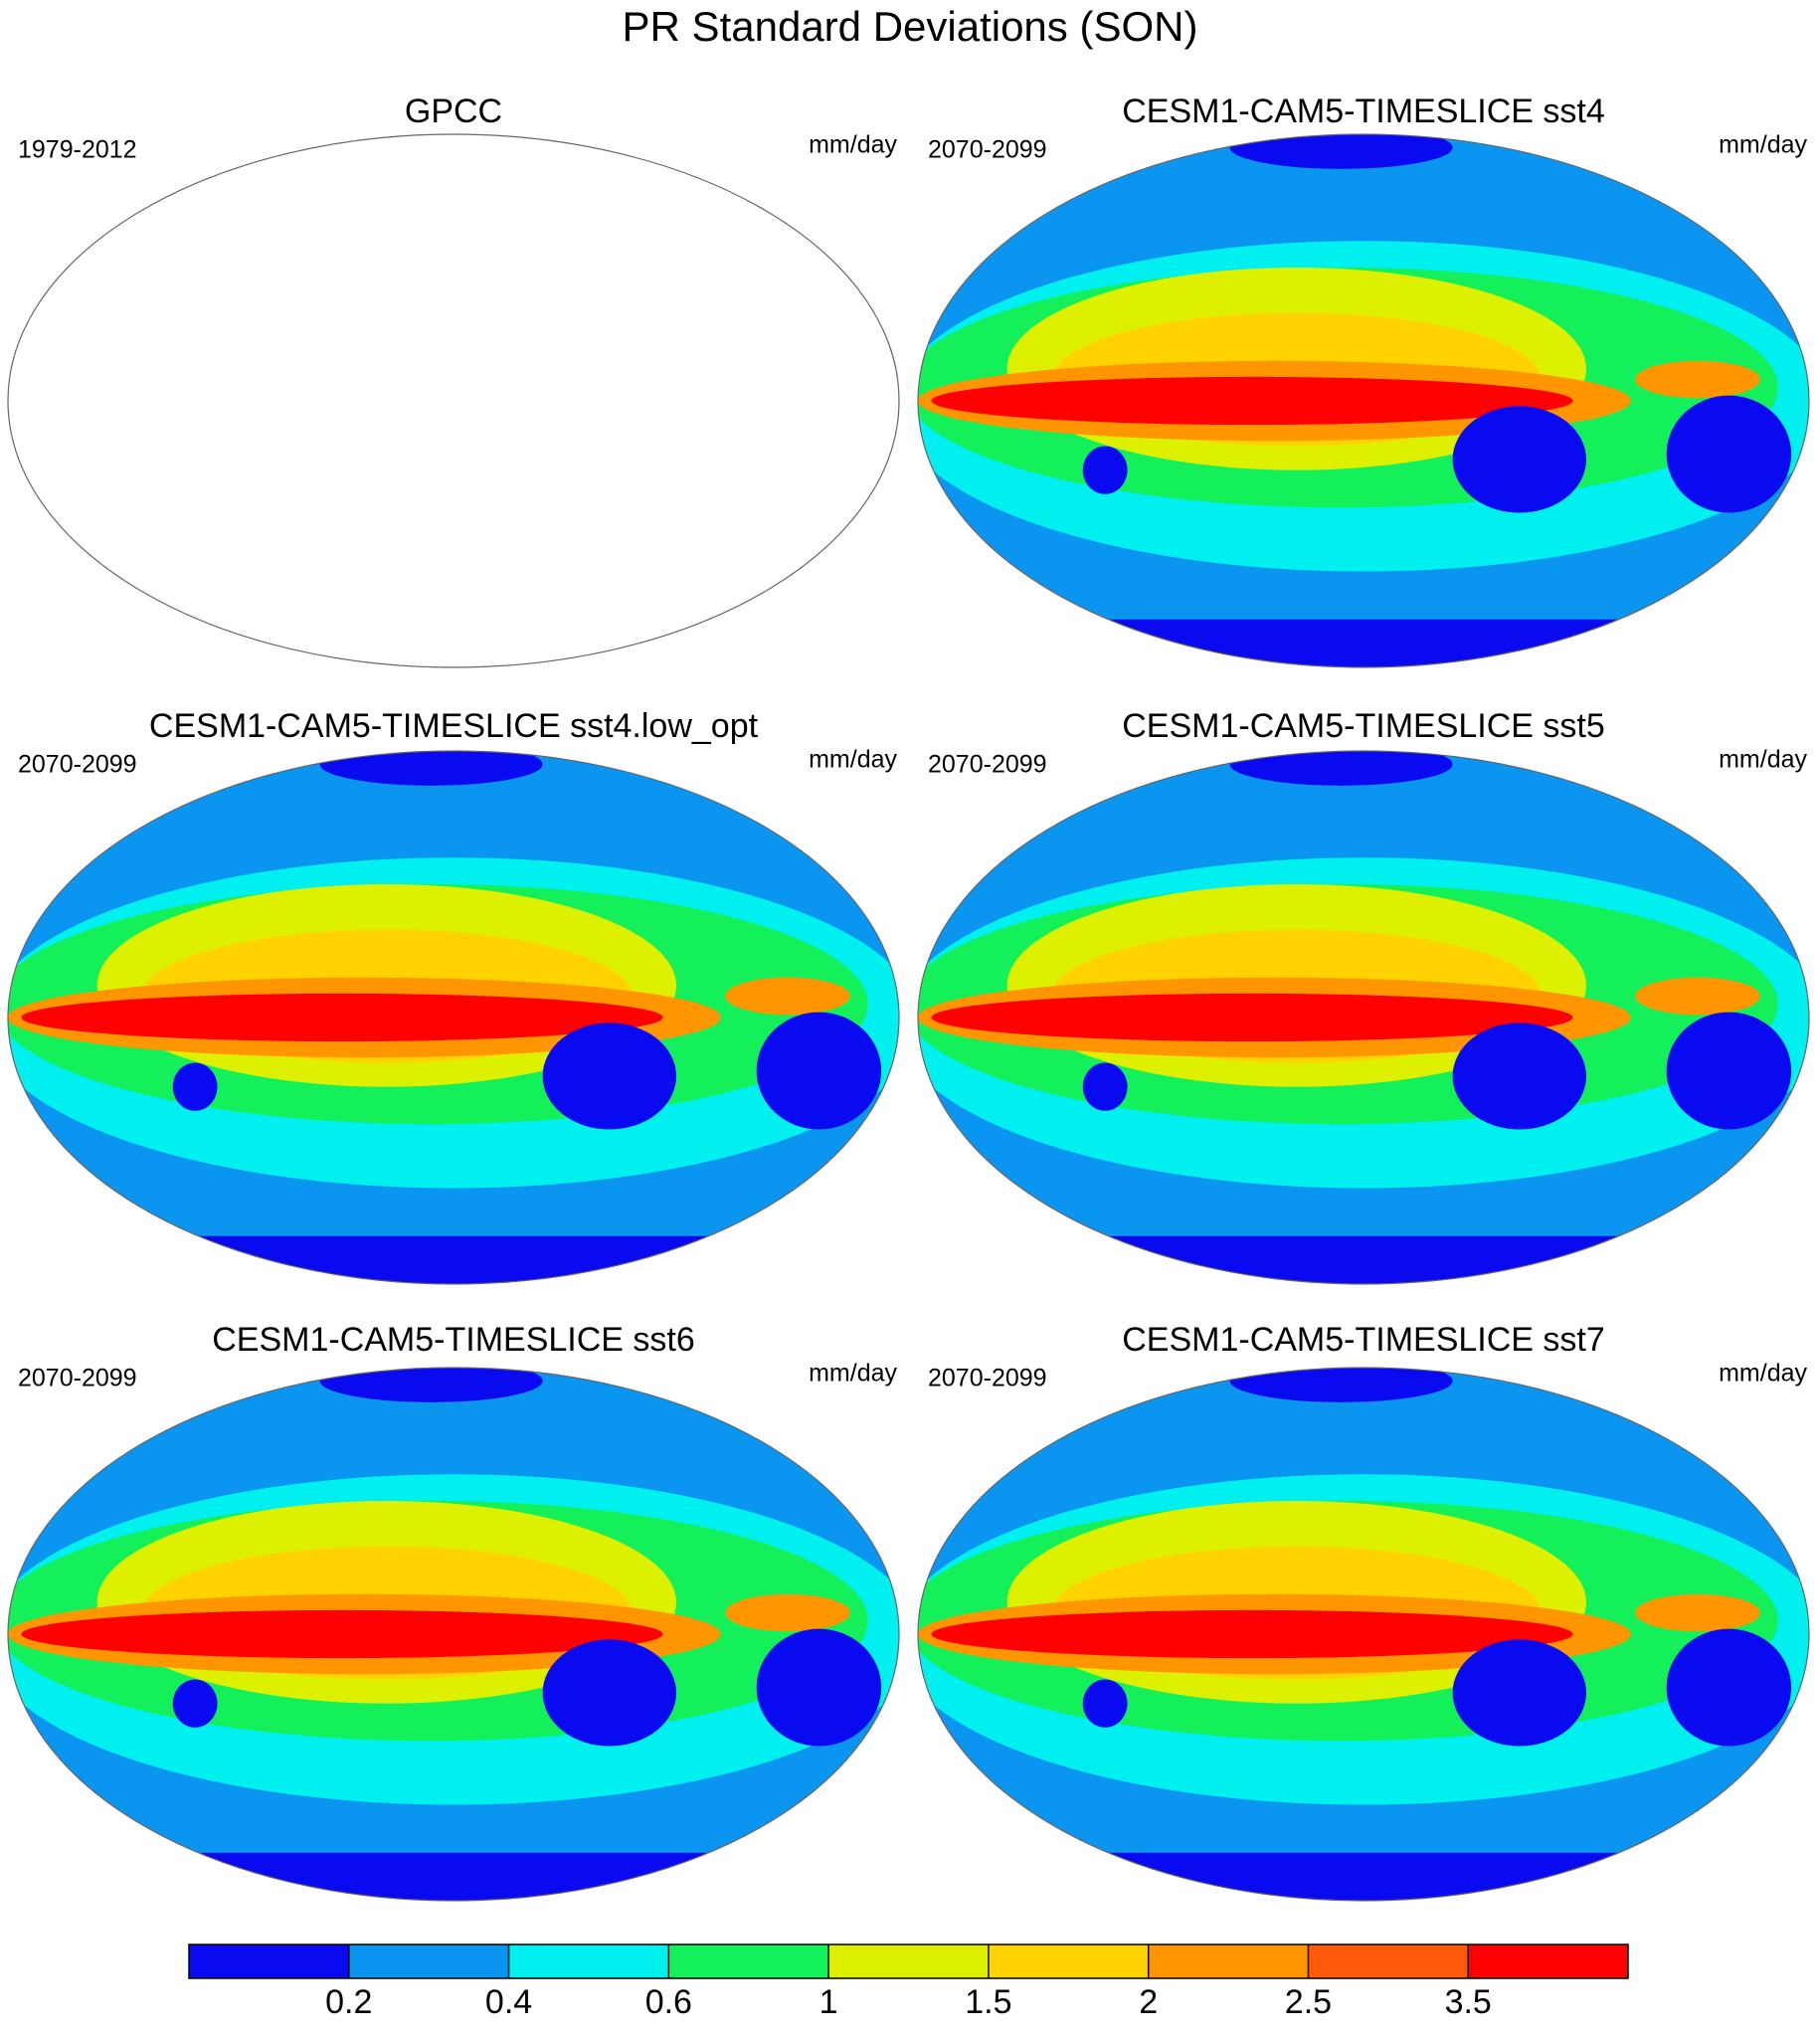 The height and width of the screenshot is (2037, 1820). I want to click on colorbar-label: 1, so click(828, 2002).